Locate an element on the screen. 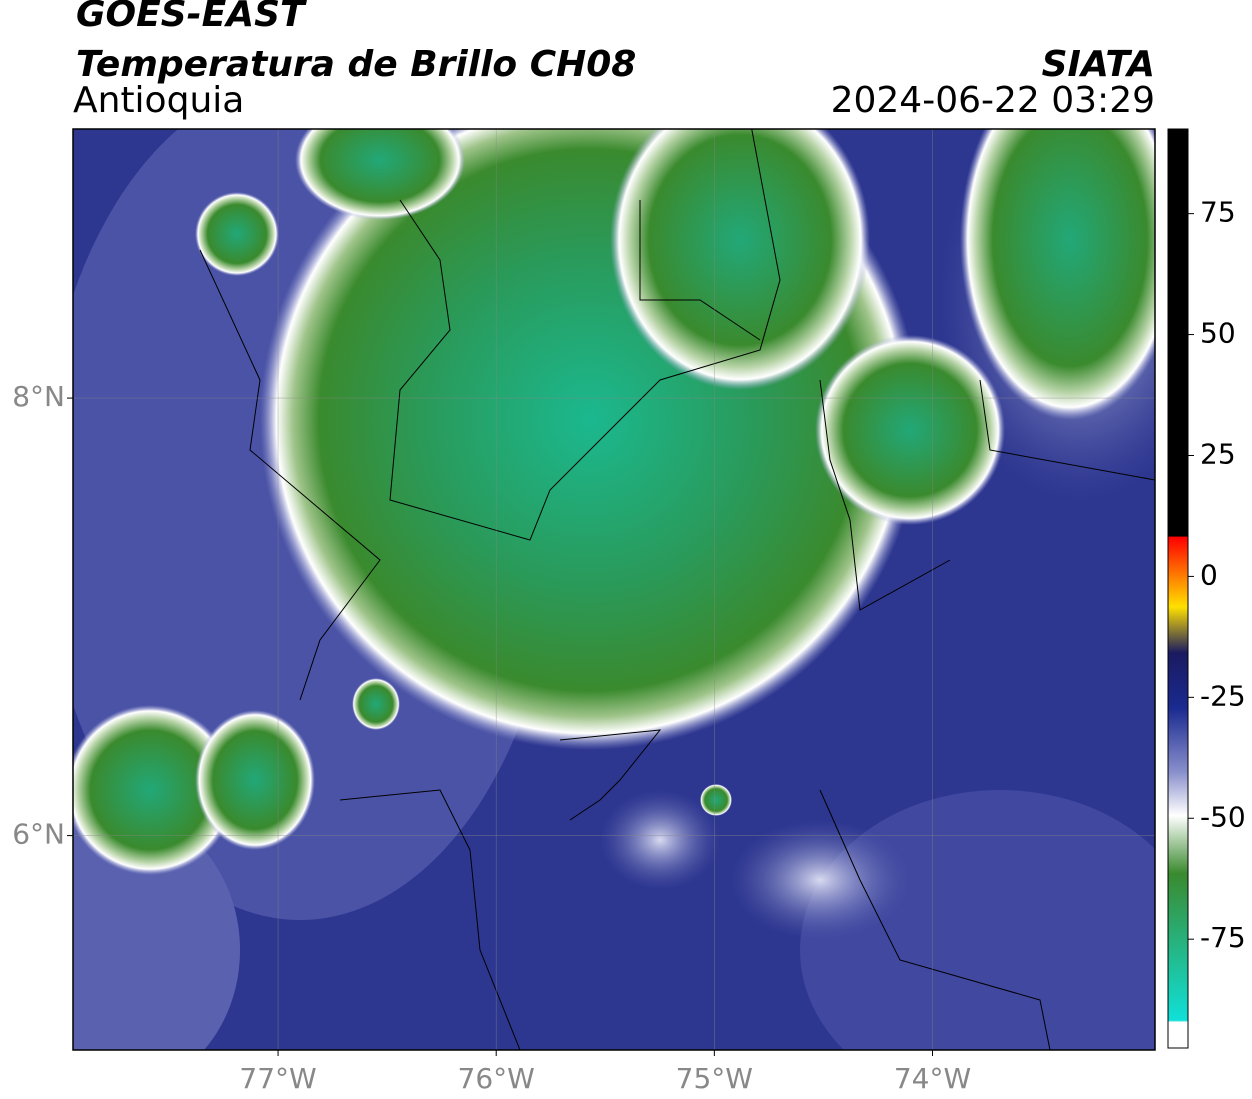 The height and width of the screenshot is (1099, 1252). colorbar-tick-label: -50 is located at coordinates (1223, 816).